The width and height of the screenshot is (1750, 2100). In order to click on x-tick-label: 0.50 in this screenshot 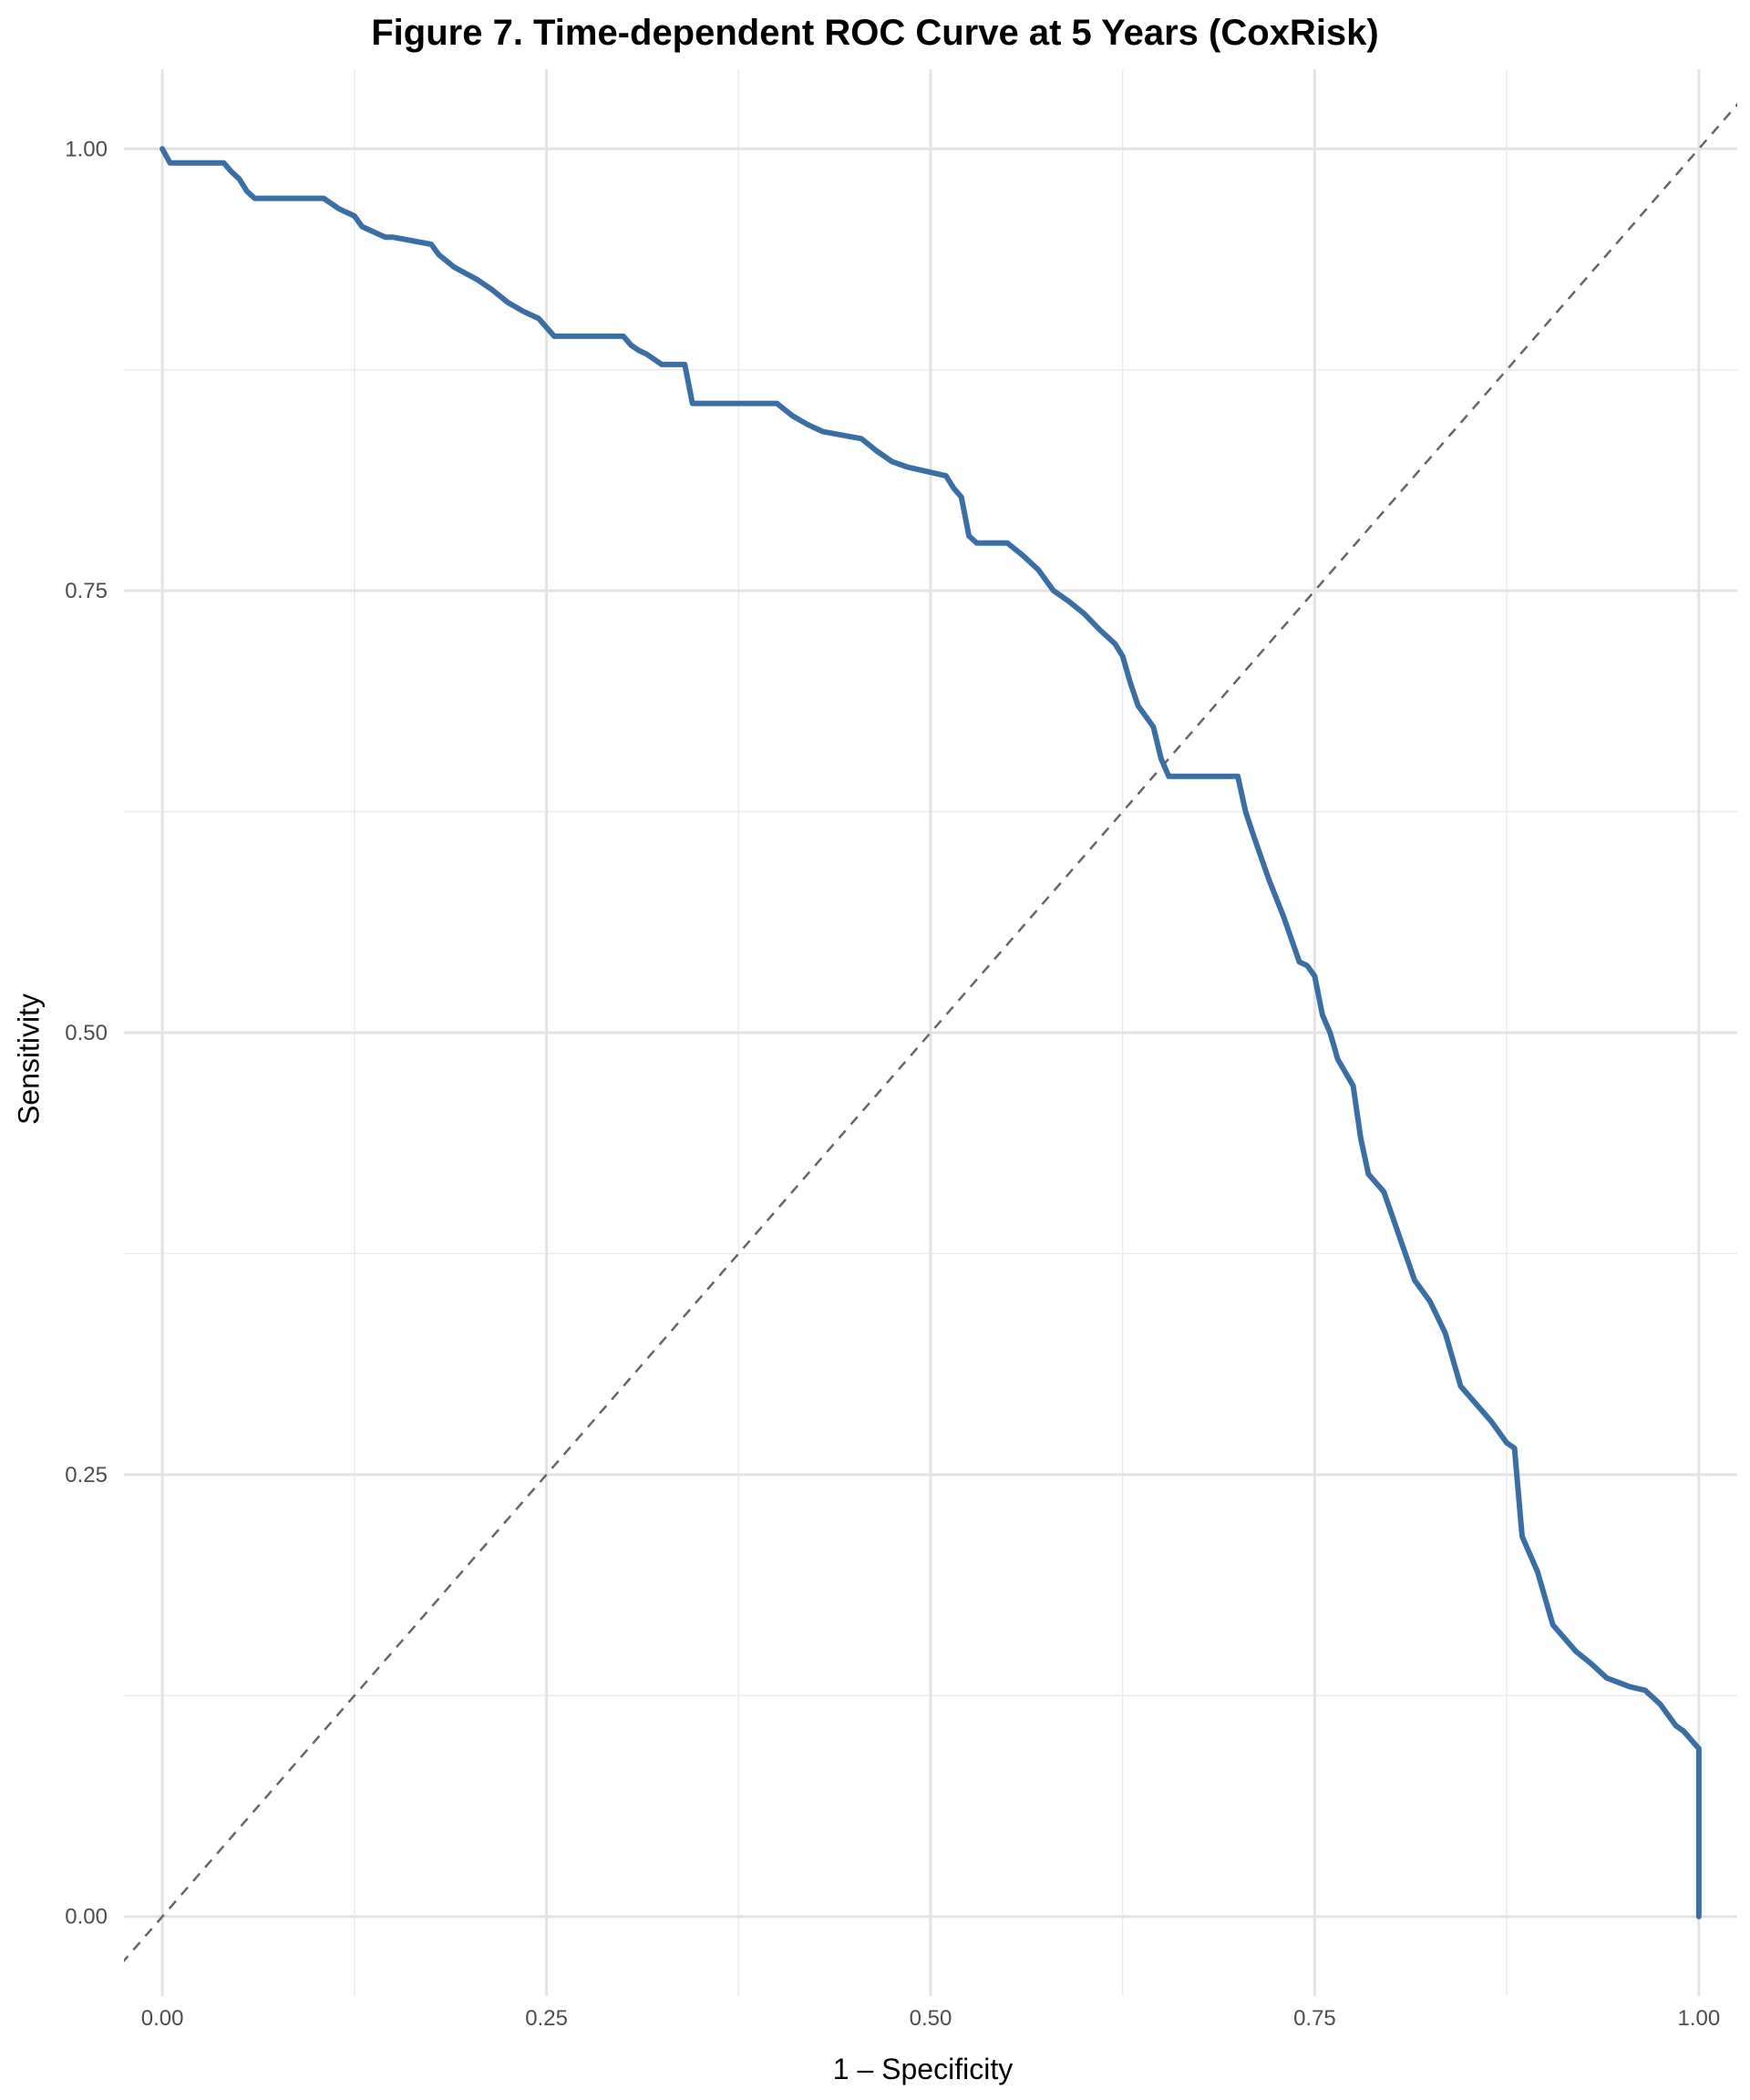, I will do `click(931, 2019)`.